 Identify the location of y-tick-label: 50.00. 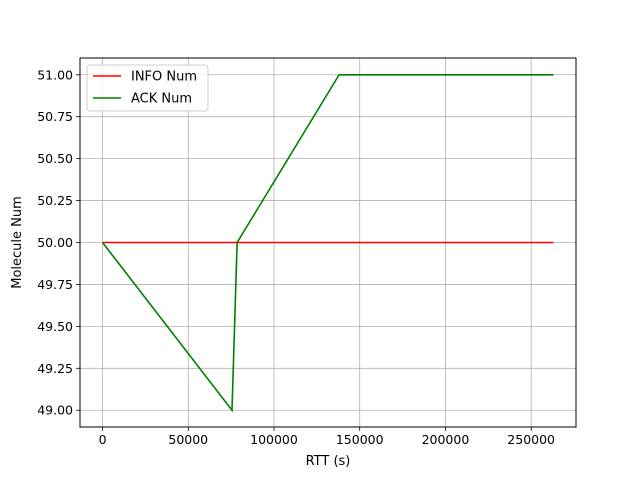
(55, 242).